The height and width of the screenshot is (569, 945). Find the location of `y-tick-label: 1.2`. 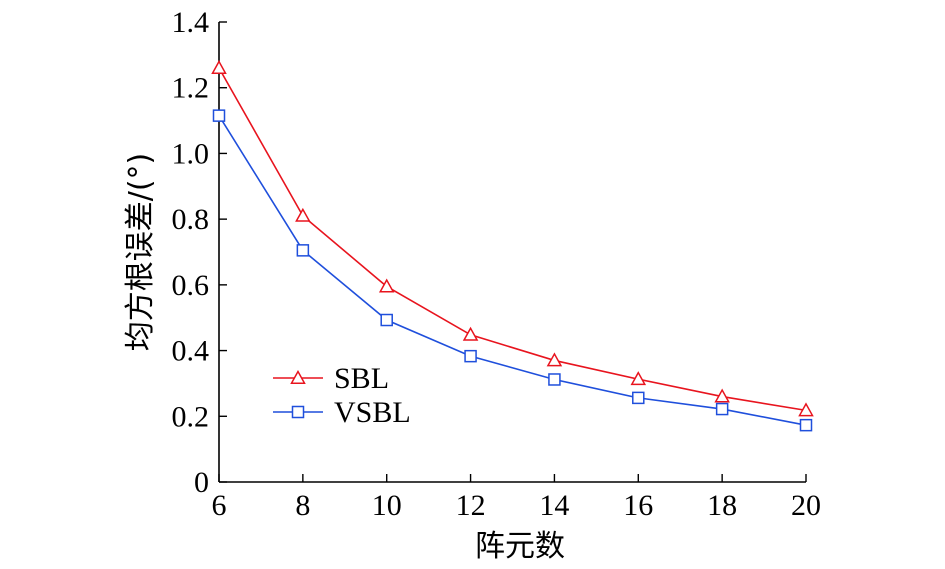

y-tick-label: 1.2 is located at coordinates (191, 88).